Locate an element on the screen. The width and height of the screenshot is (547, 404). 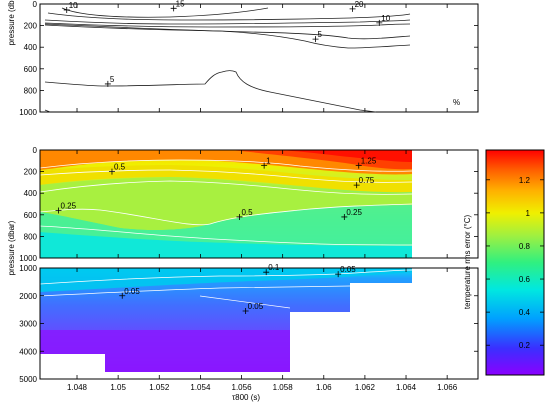
y-tick-label: 4000 is located at coordinates (28, 351).